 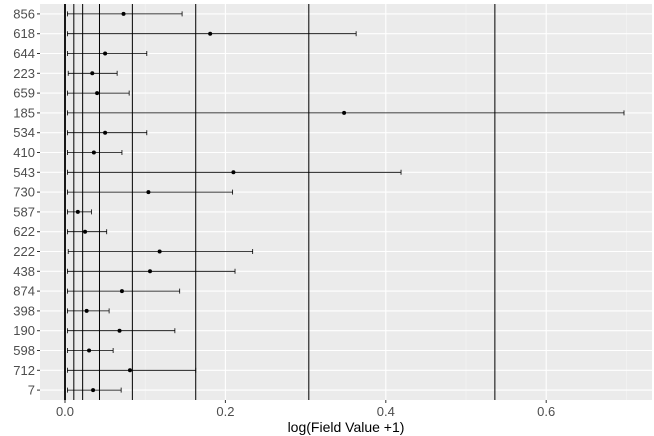 I want to click on y-tick-label: 874, so click(x=24, y=291).